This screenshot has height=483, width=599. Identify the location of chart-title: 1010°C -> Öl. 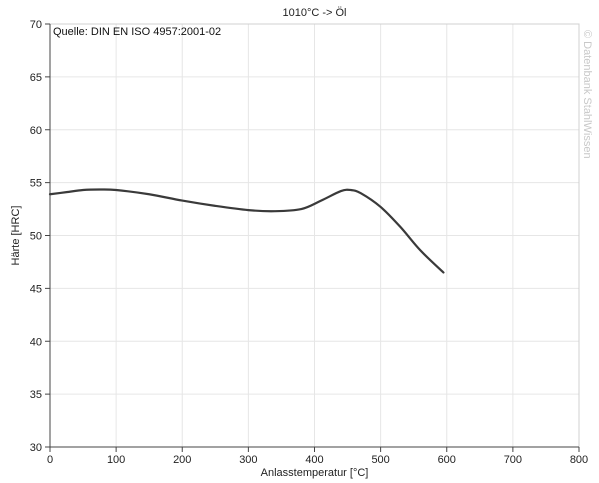
(314, 13).